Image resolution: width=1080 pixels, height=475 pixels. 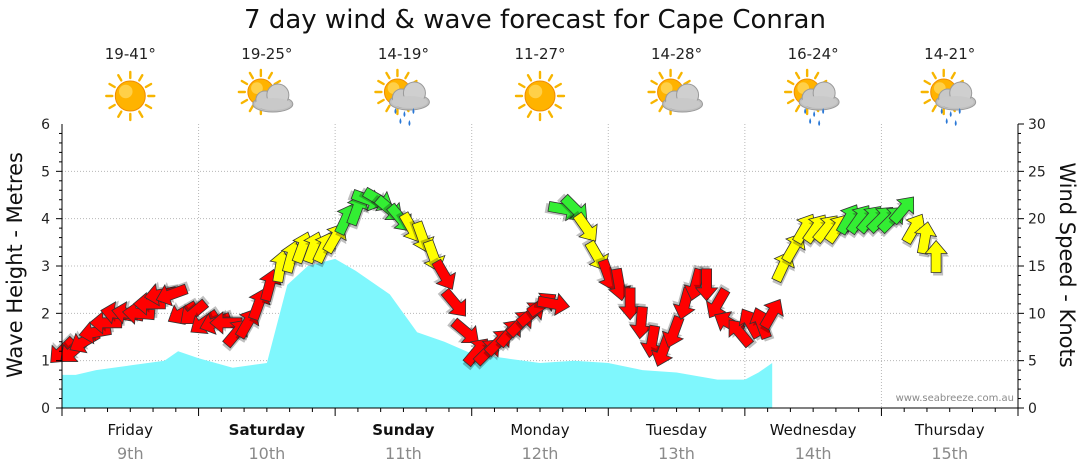 I want to click on temp-range: 19-25°, so click(x=266, y=54).